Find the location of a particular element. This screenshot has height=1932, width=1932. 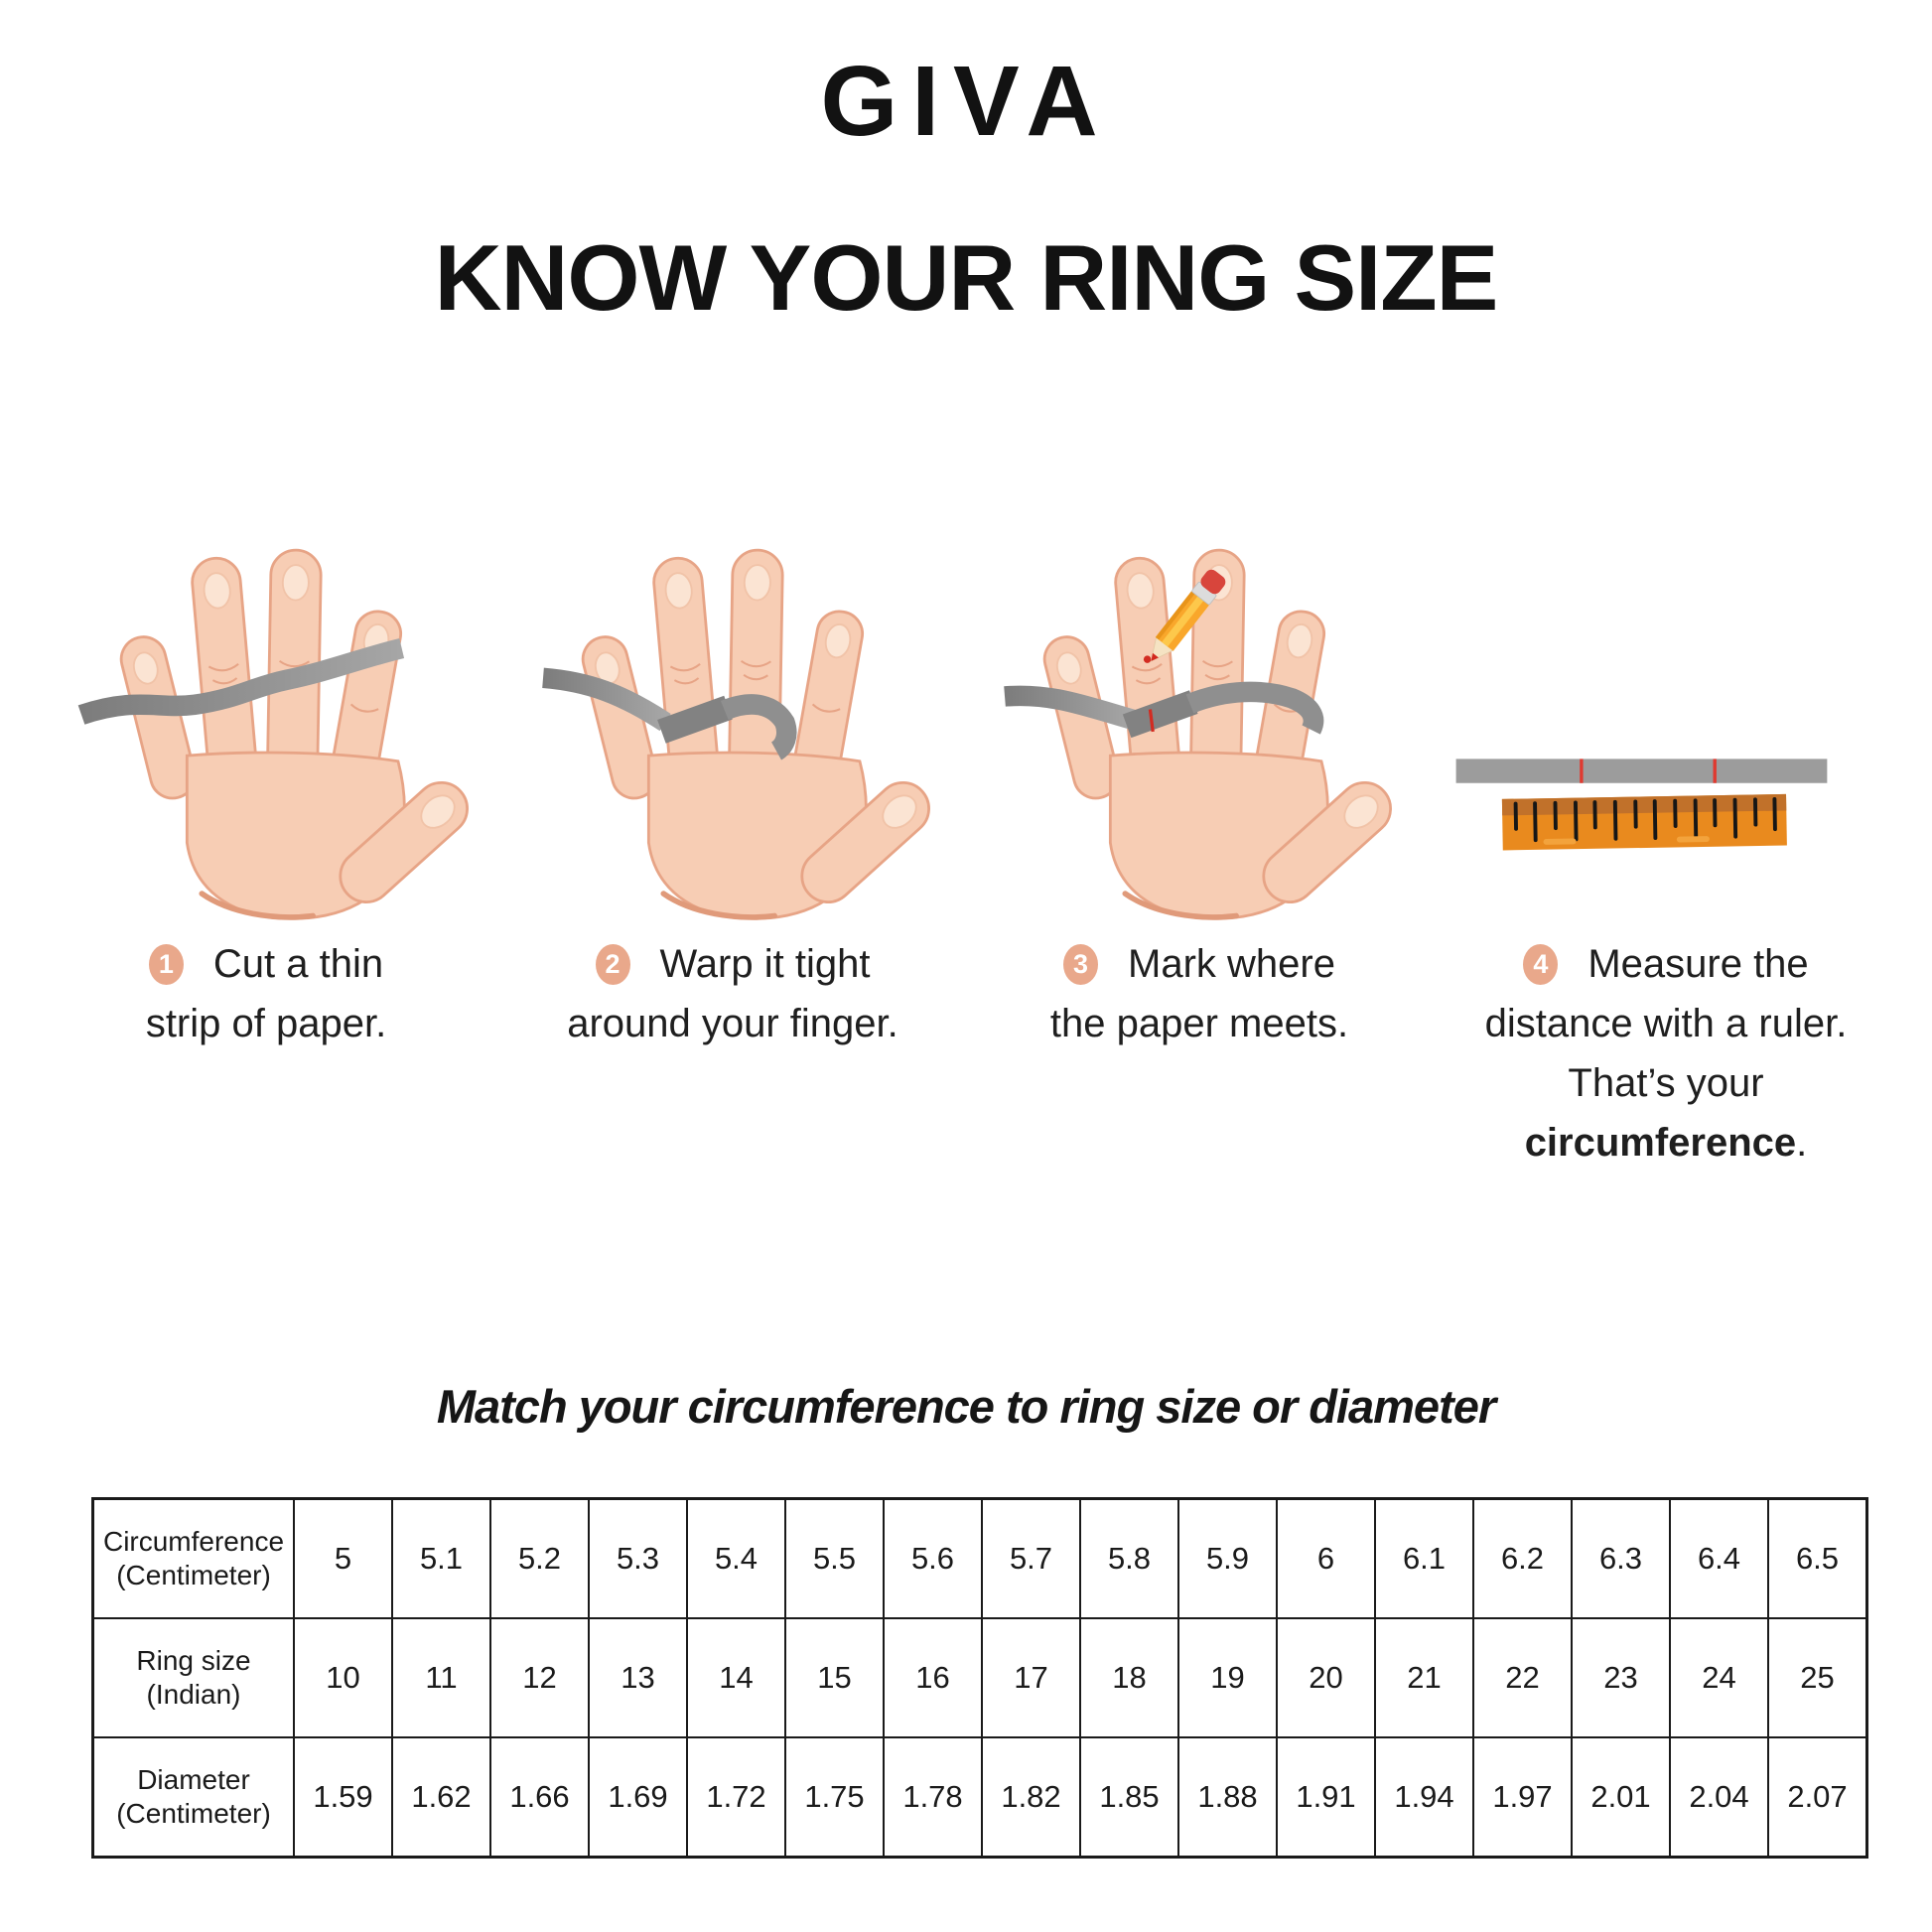

table-cell: 1.85 is located at coordinates (1129, 1798).